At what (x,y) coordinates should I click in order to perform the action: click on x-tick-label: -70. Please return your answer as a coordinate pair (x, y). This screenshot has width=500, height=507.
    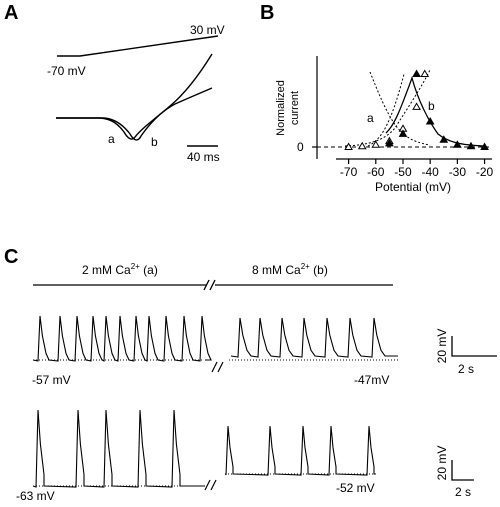
    Looking at the image, I should click on (349, 172).